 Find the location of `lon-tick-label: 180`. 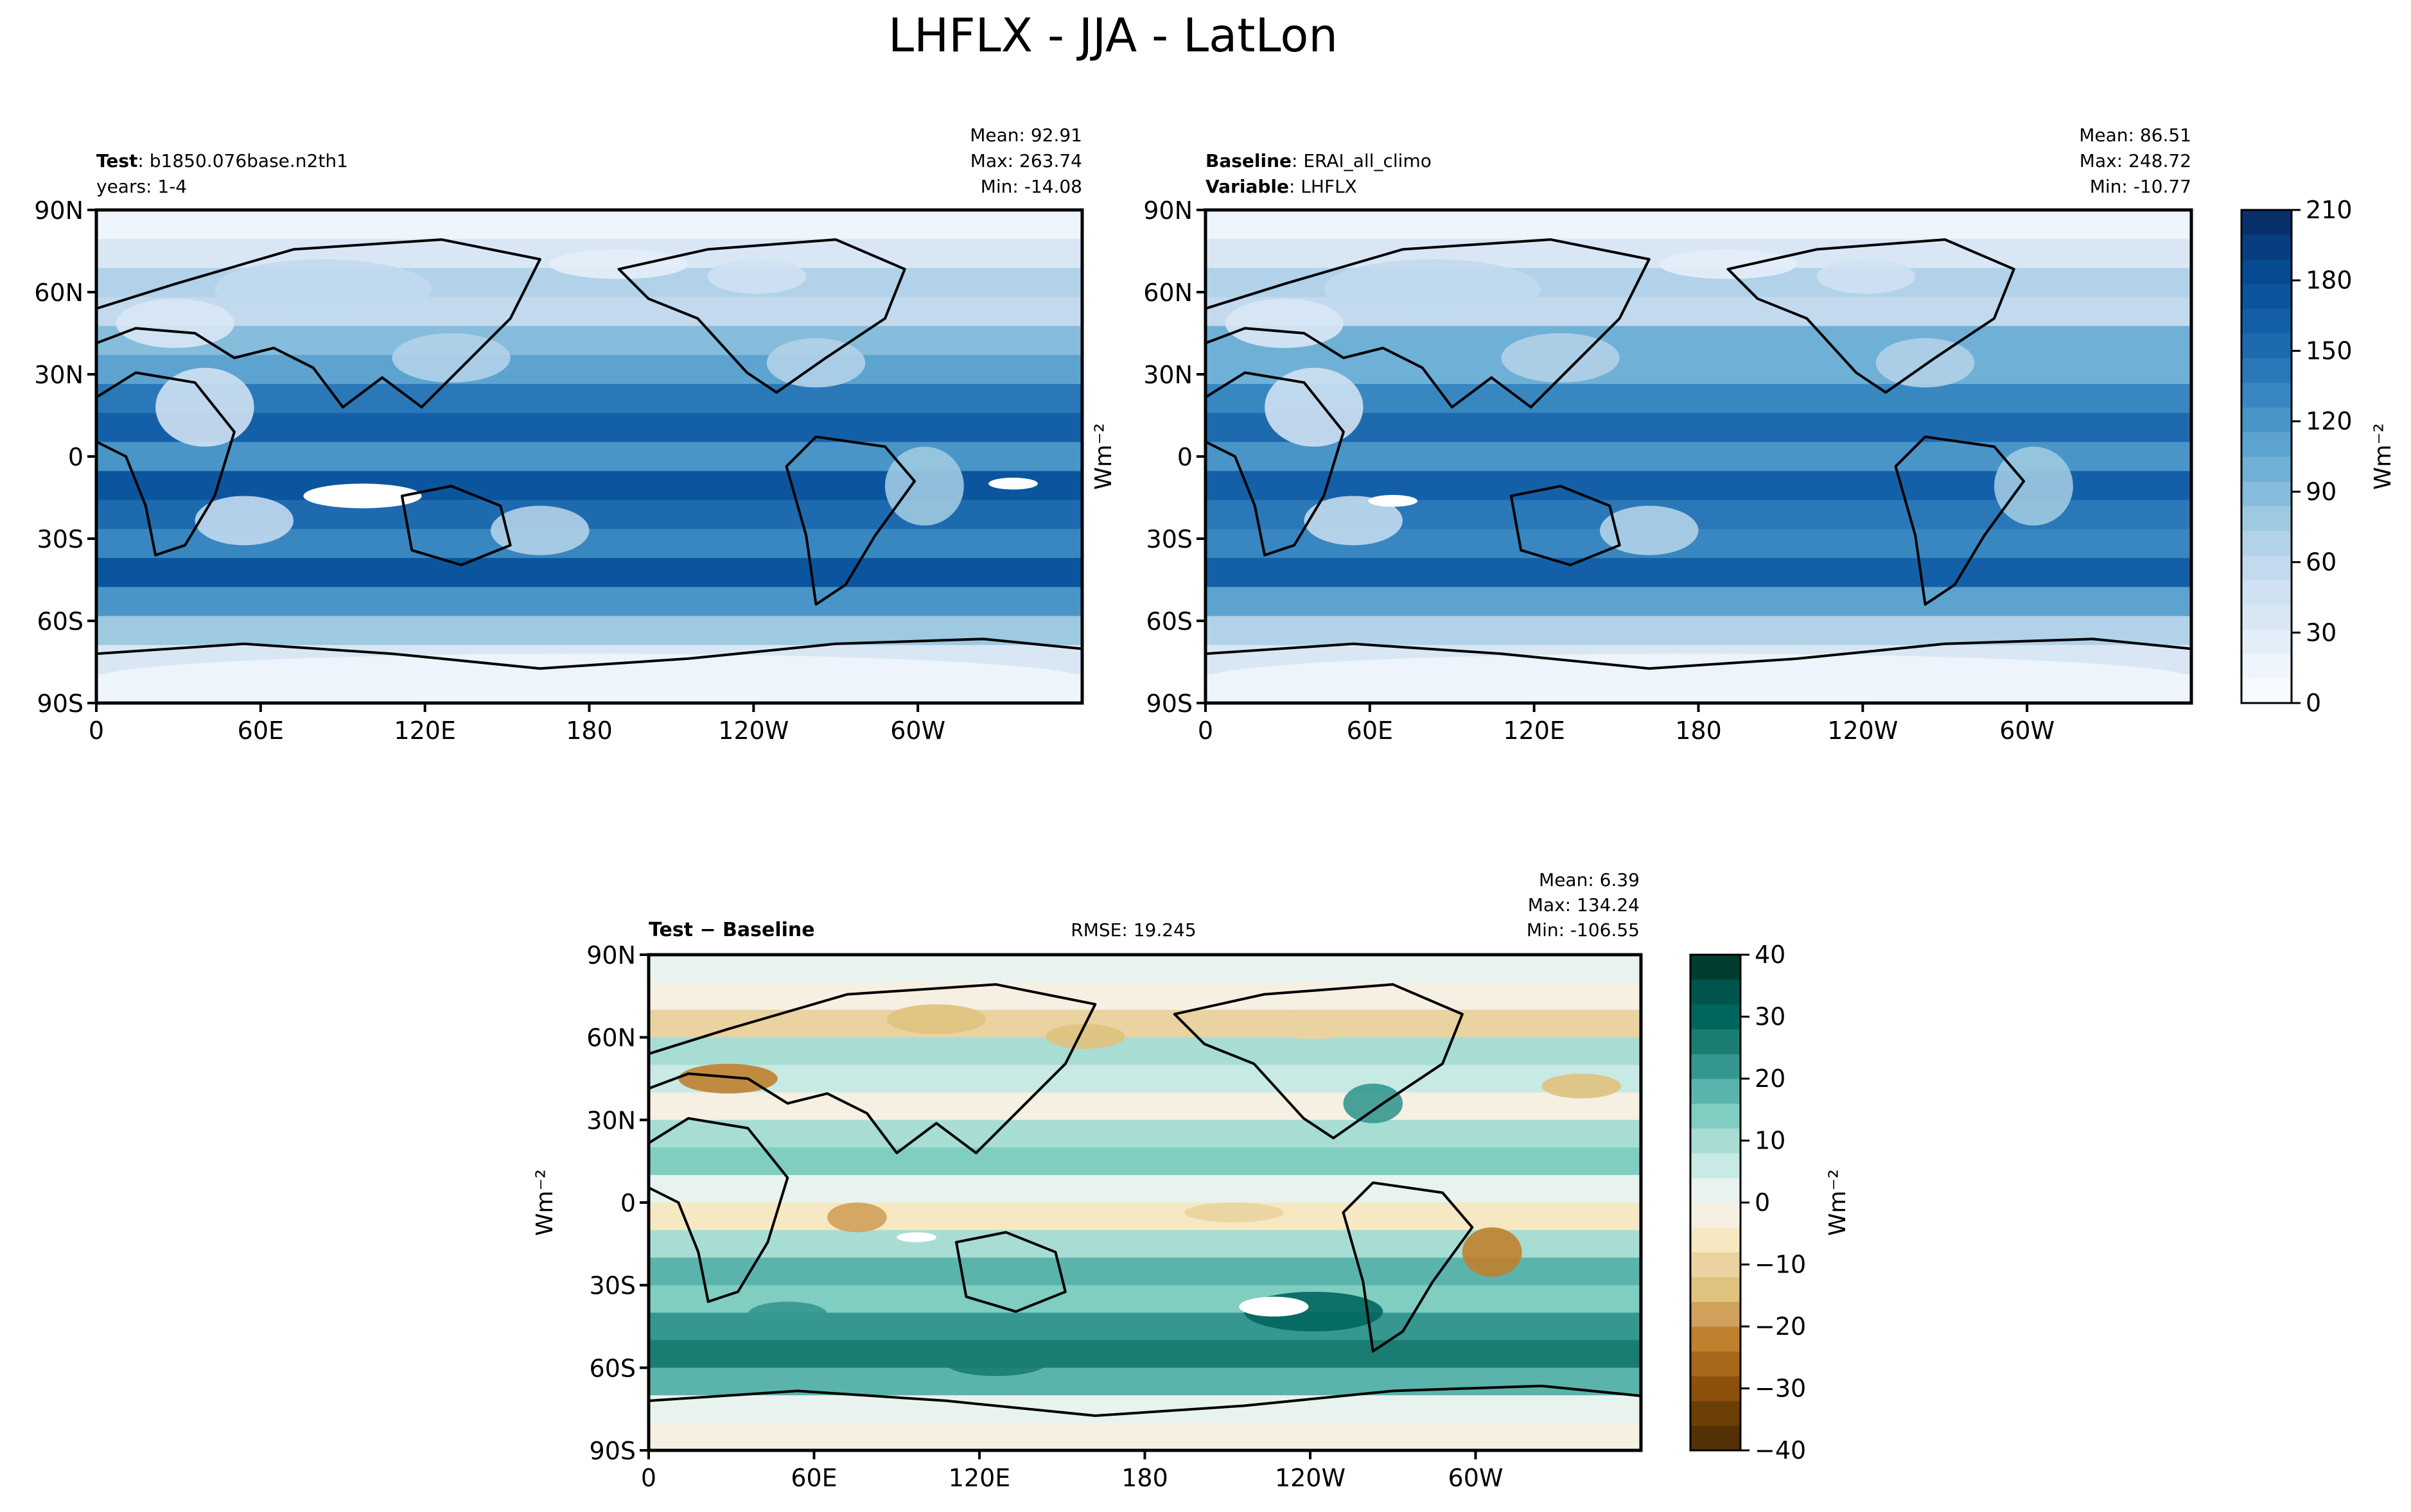

lon-tick-label: 180 is located at coordinates (1144, 1478).